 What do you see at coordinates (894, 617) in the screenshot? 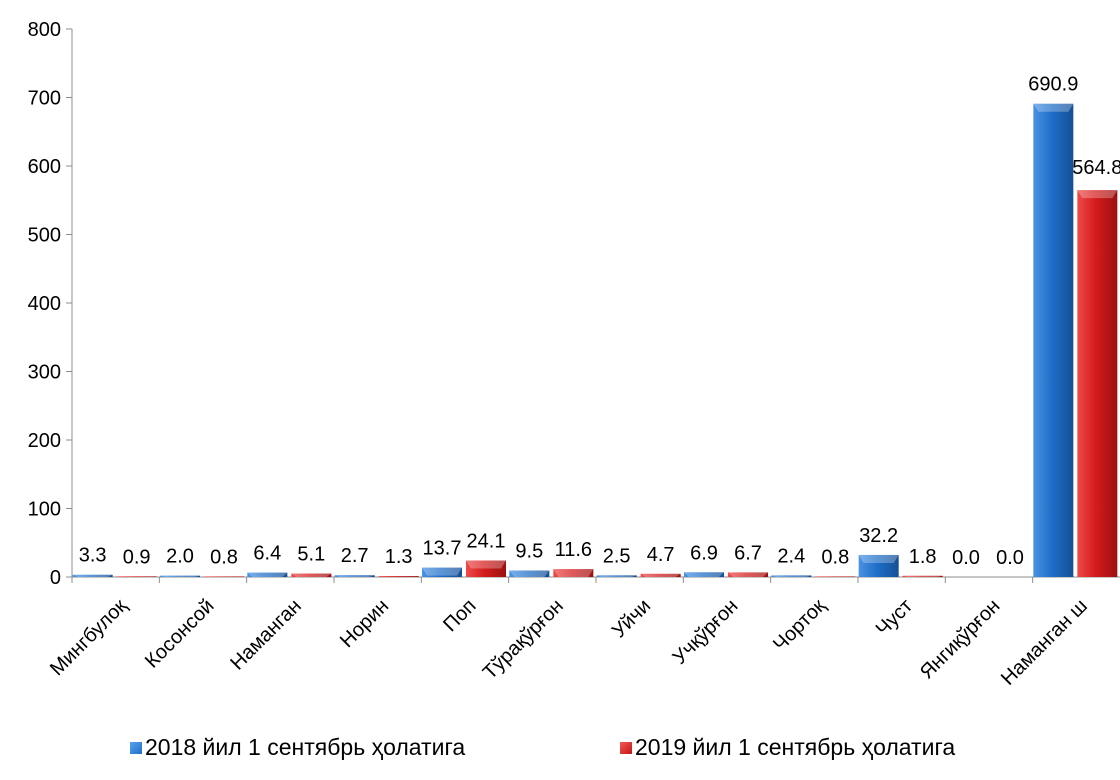
I see `x-category-label: Чуст` at bounding box center [894, 617].